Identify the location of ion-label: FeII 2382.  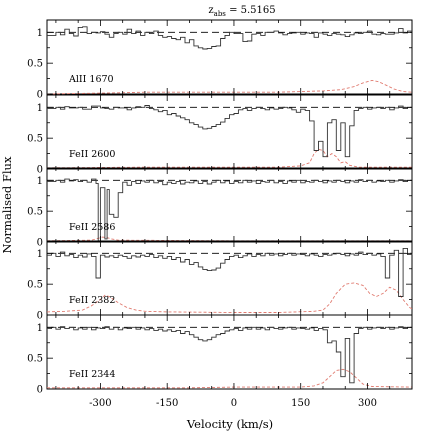
(92, 300).